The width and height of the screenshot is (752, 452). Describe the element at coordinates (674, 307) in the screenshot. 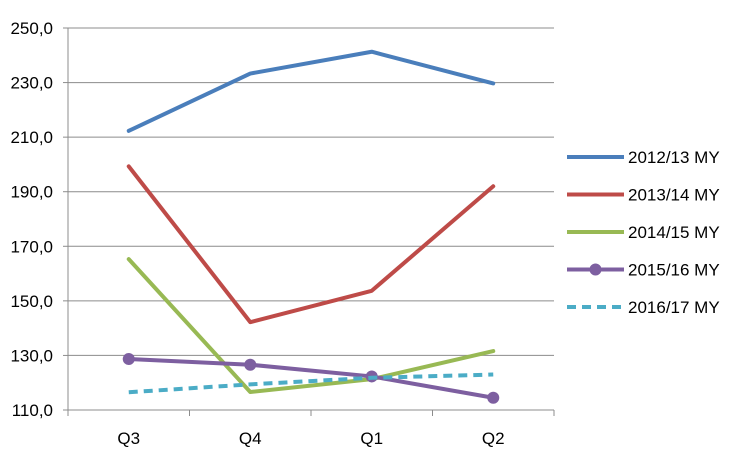

I see `legend-label: 2016/17 MY` at that location.